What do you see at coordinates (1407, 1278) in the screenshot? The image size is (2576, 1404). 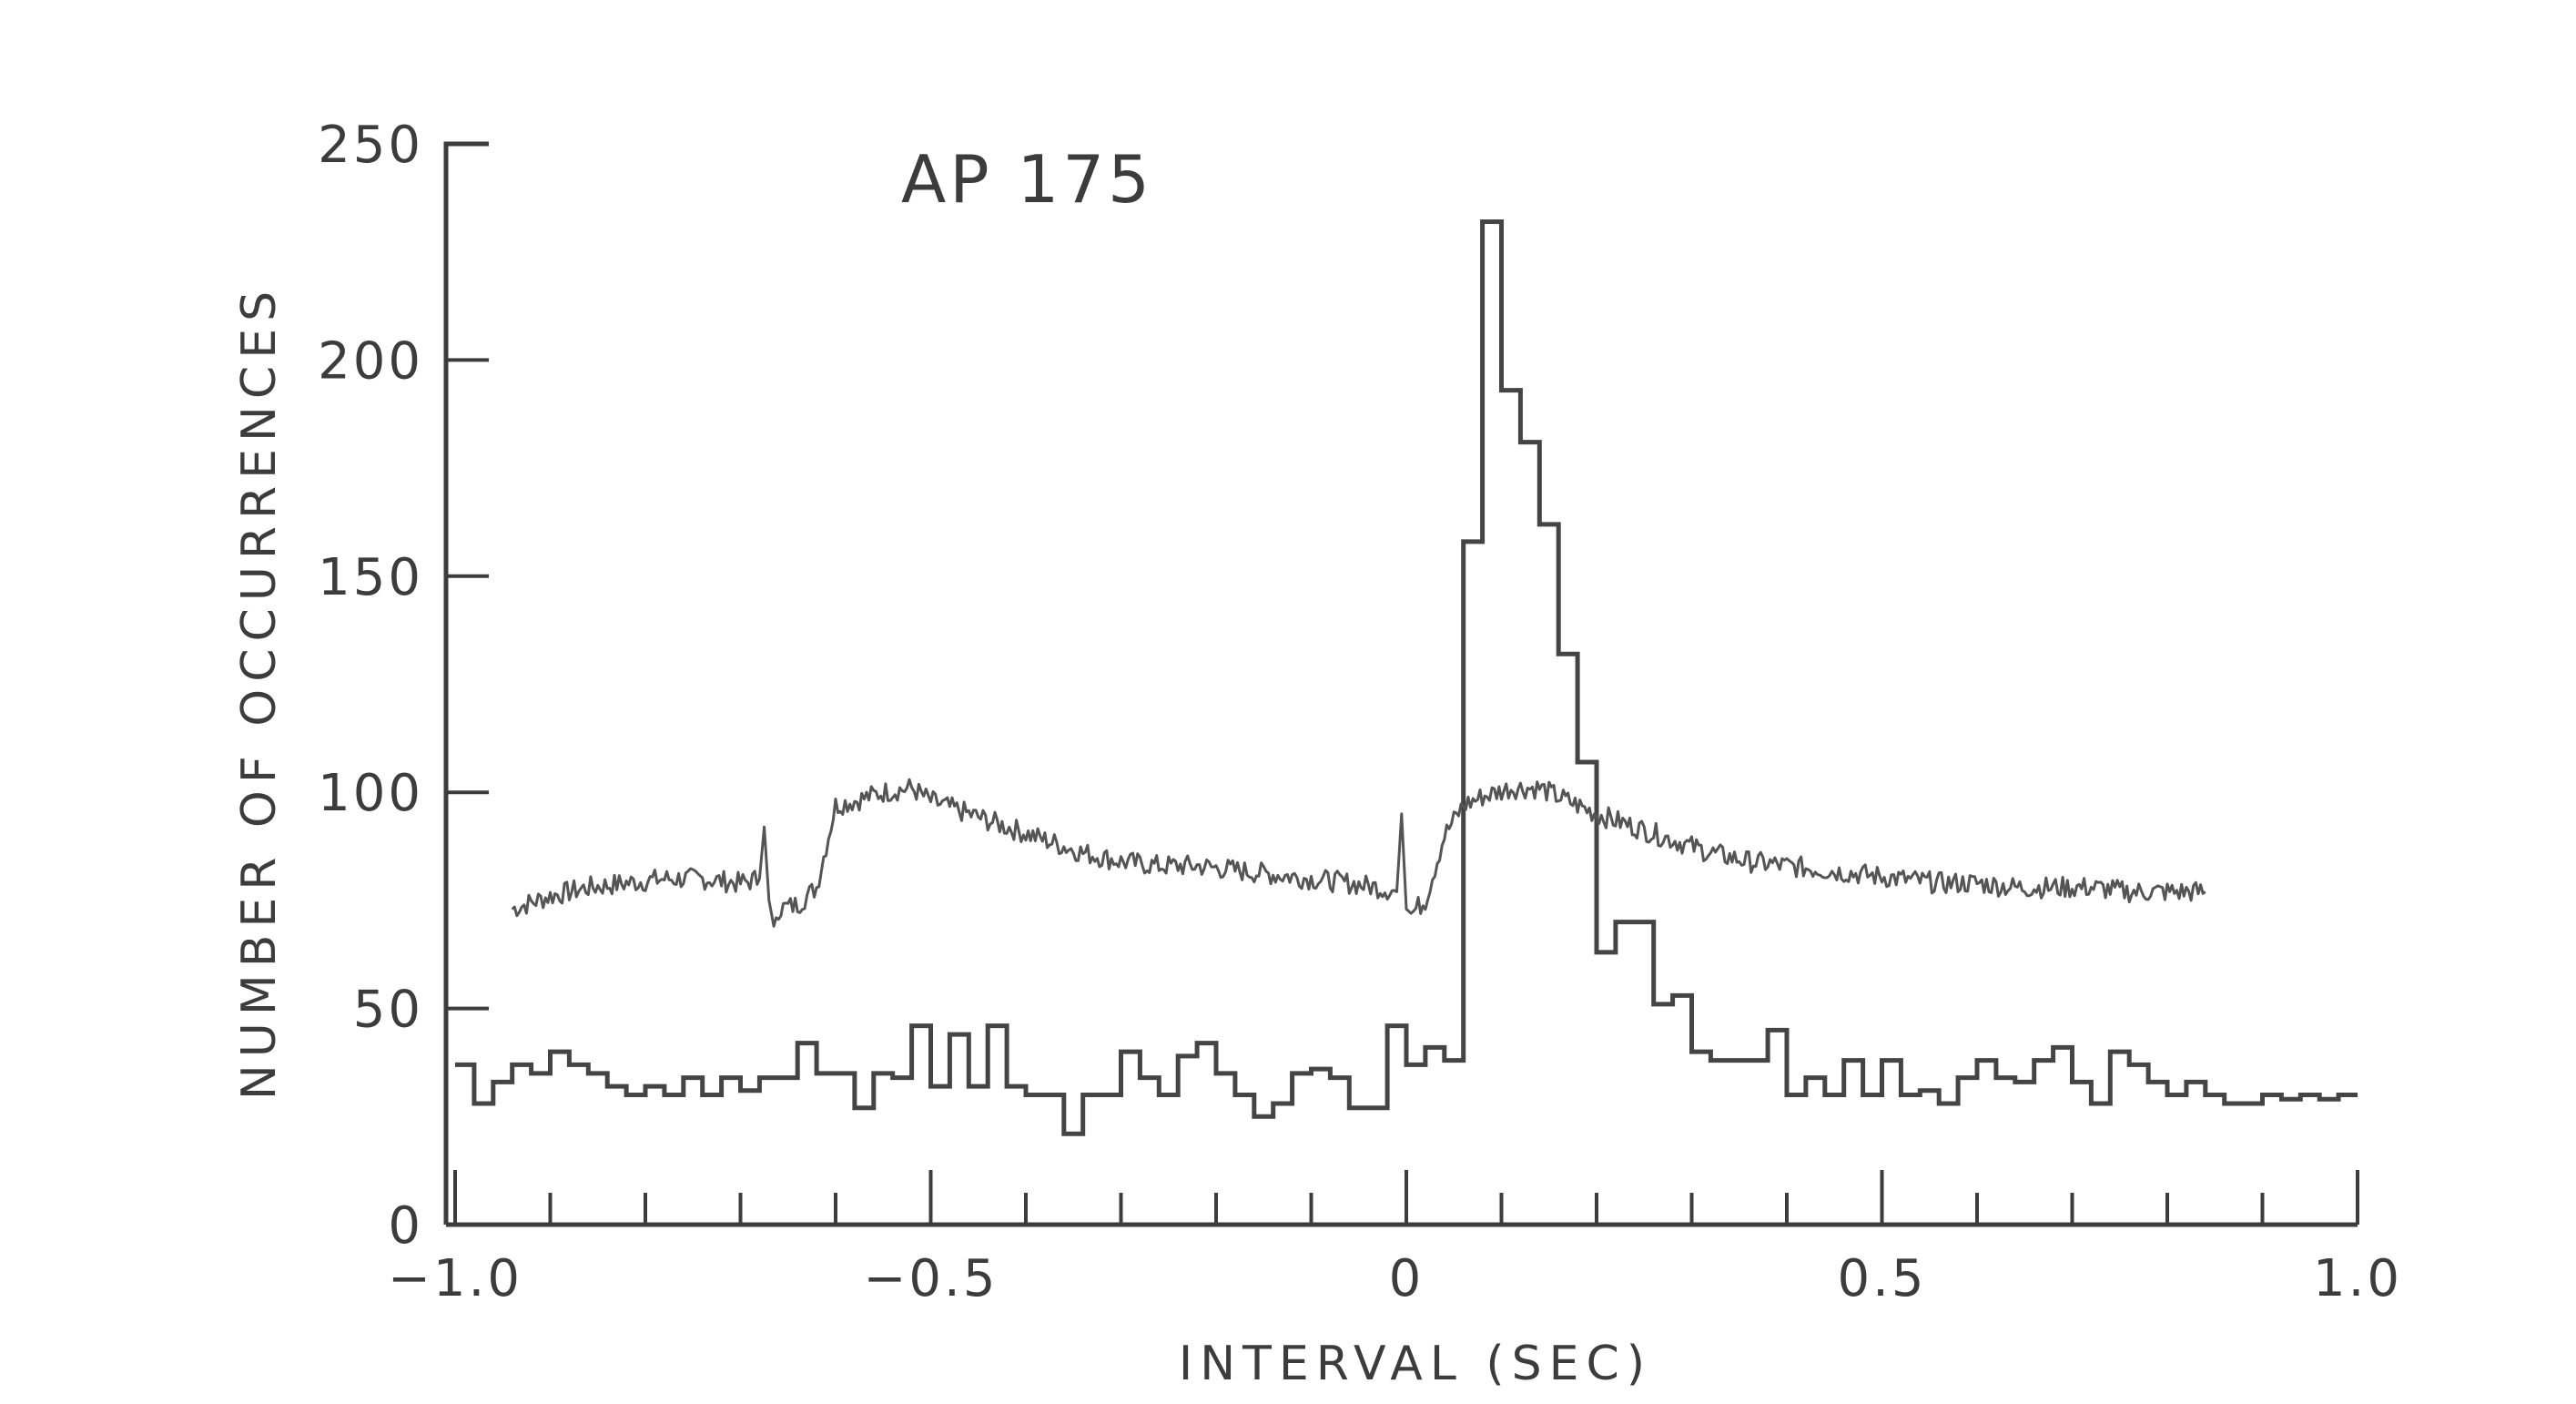 I see `x-tick-label: 0` at bounding box center [1407, 1278].